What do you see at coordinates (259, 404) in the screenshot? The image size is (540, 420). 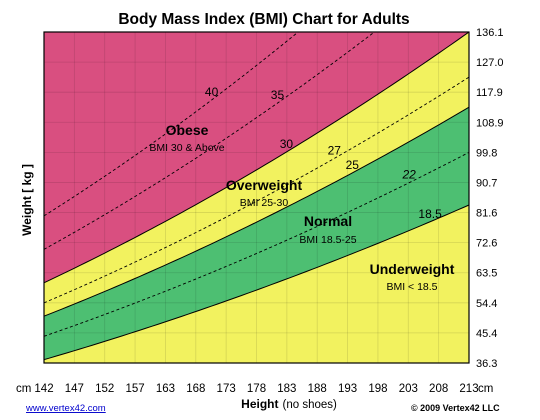 I see `x-axis-label-main: Height` at bounding box center [259, 404].